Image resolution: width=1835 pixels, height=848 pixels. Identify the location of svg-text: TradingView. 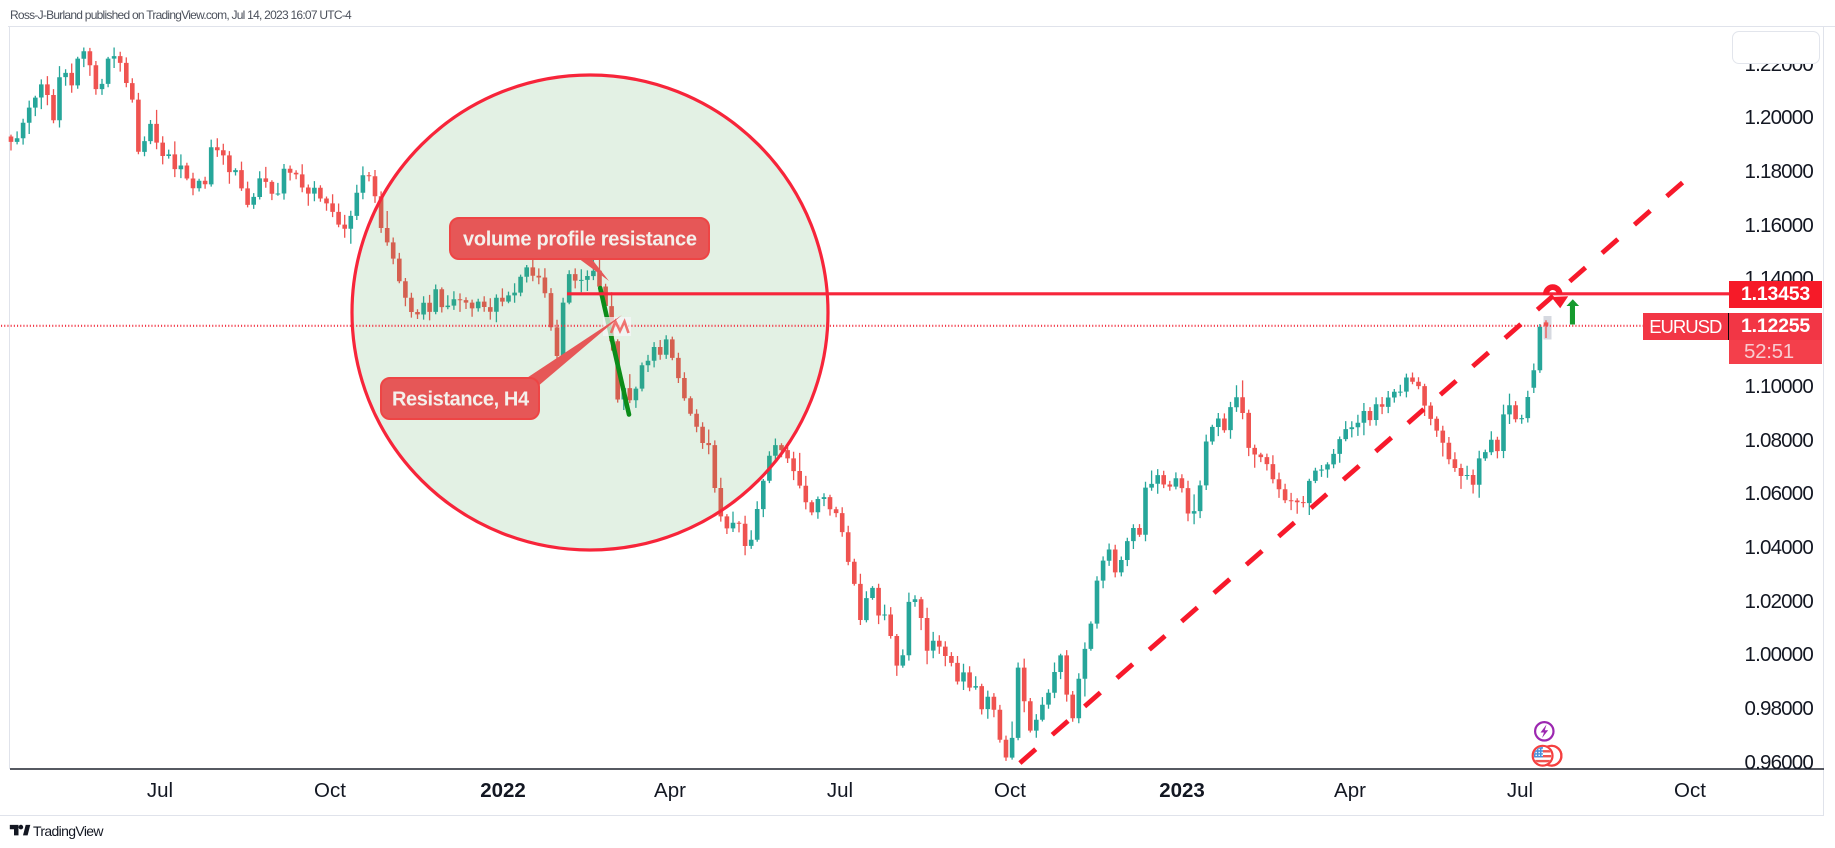
(68, 831).